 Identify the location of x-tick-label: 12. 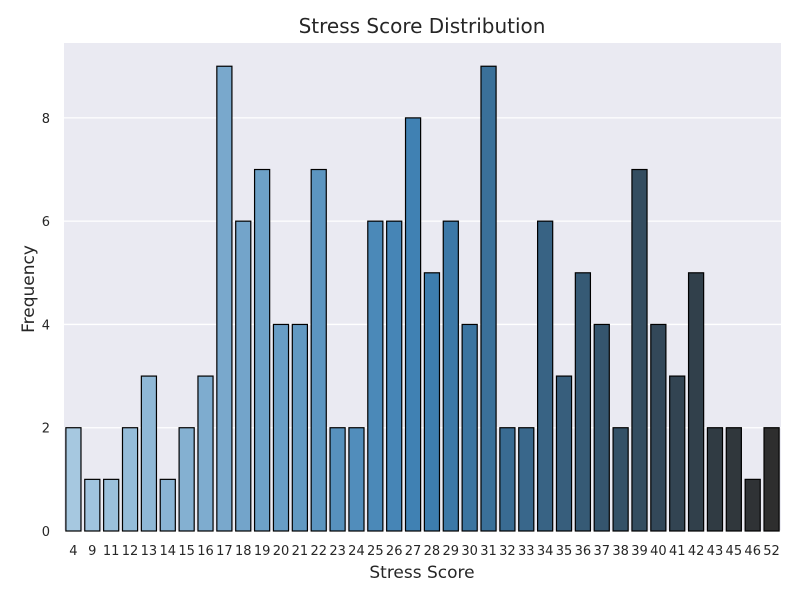
(130, 551).